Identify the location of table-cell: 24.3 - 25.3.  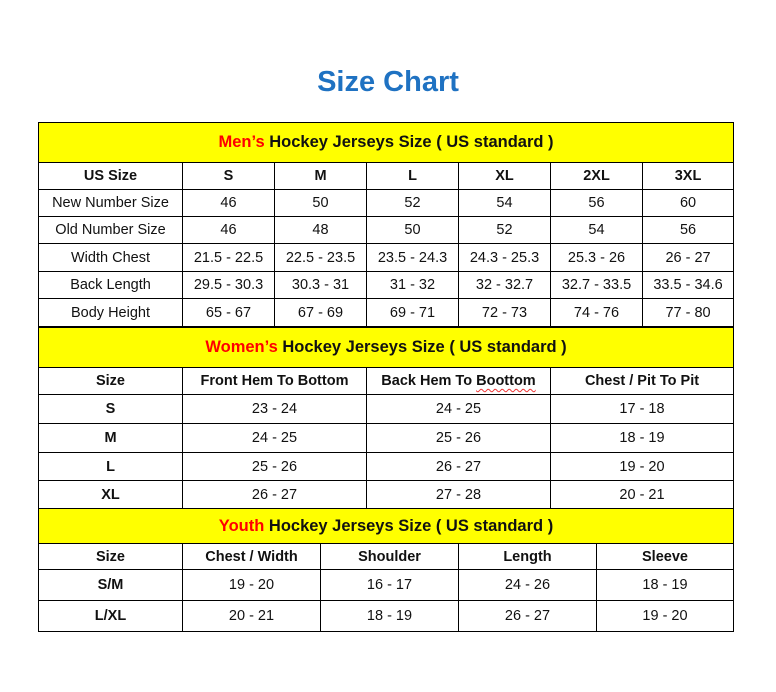
(504, 257).